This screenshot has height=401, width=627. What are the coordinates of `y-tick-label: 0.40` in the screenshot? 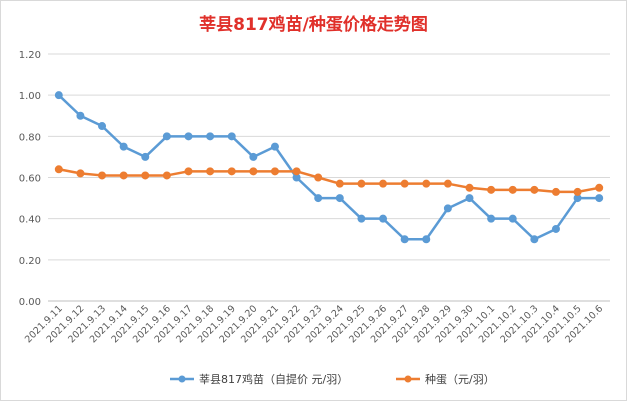 It's located at (30, 220).